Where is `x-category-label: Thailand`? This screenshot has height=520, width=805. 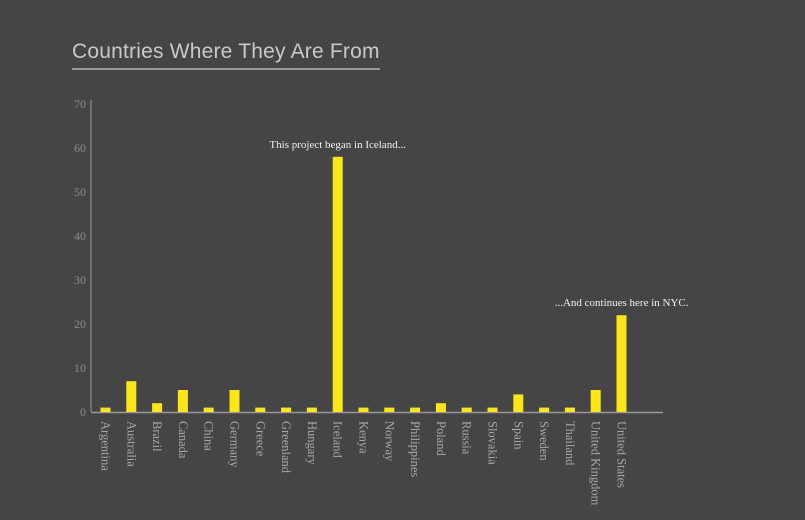 x-category-label: Thailand is located at coordinates (570, 443).